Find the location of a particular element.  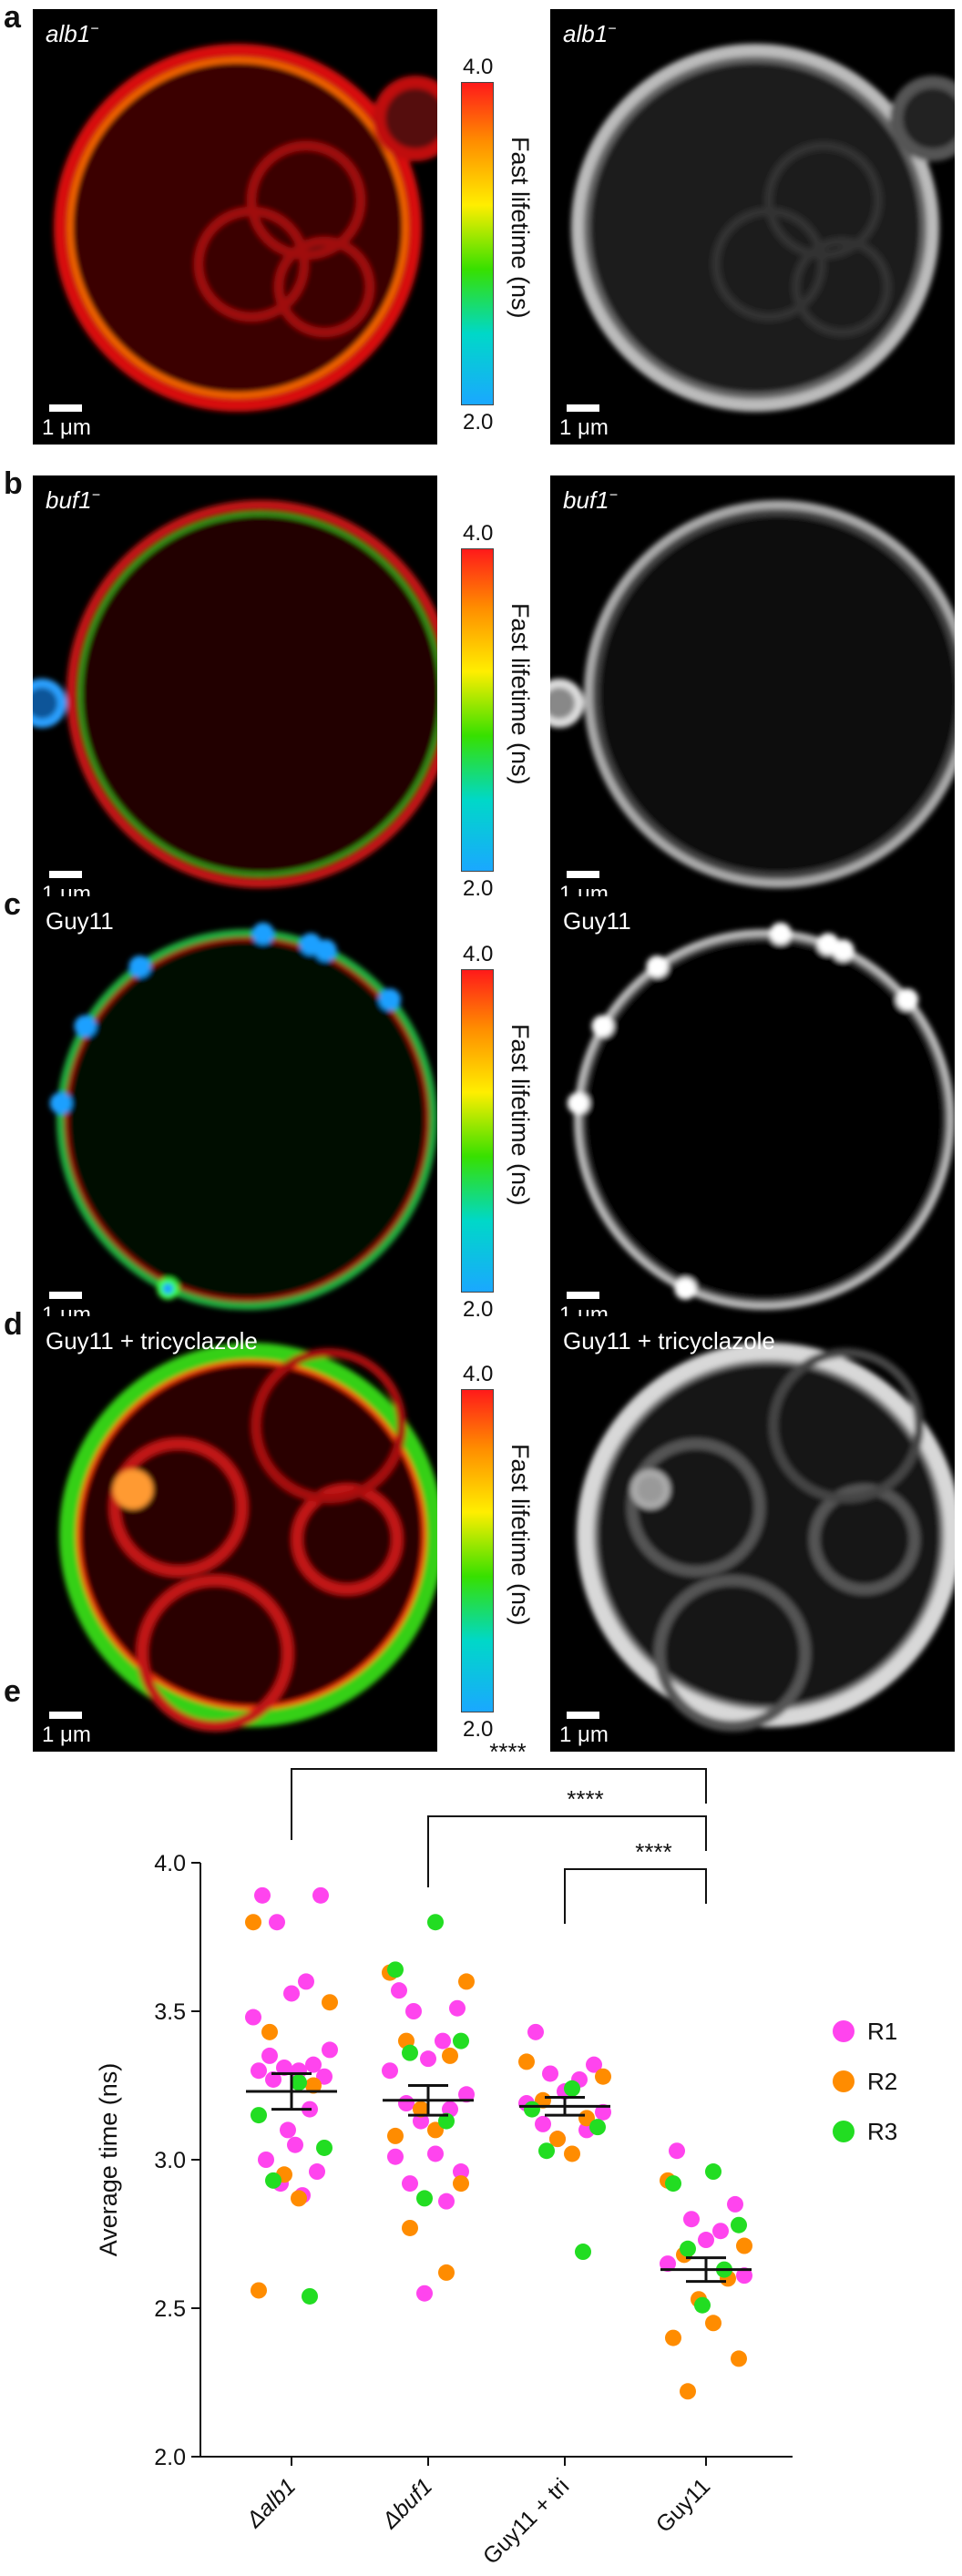

legend-label: R2 is located at coordinates (882, 2081).